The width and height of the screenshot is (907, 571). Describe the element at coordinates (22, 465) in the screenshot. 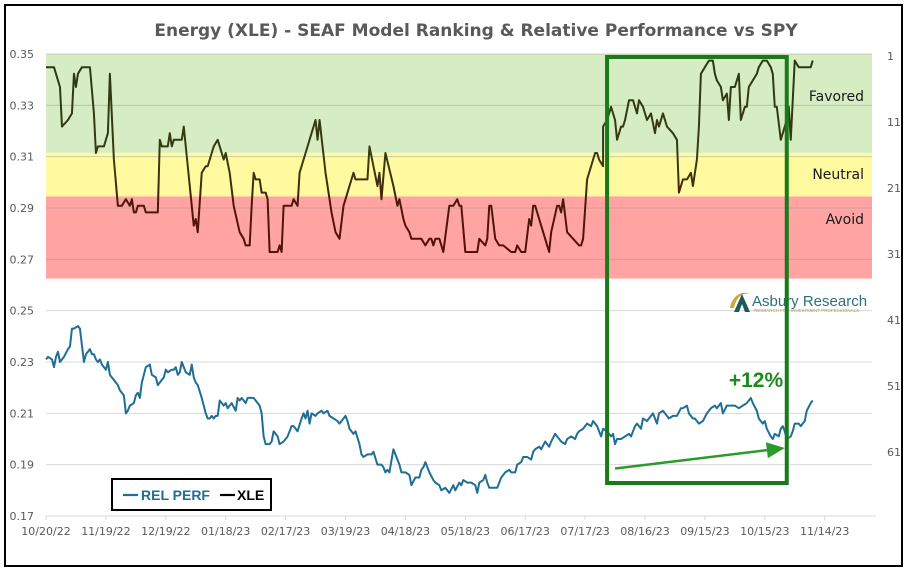

I see `y-left-tick-label: 0.19` at that location.